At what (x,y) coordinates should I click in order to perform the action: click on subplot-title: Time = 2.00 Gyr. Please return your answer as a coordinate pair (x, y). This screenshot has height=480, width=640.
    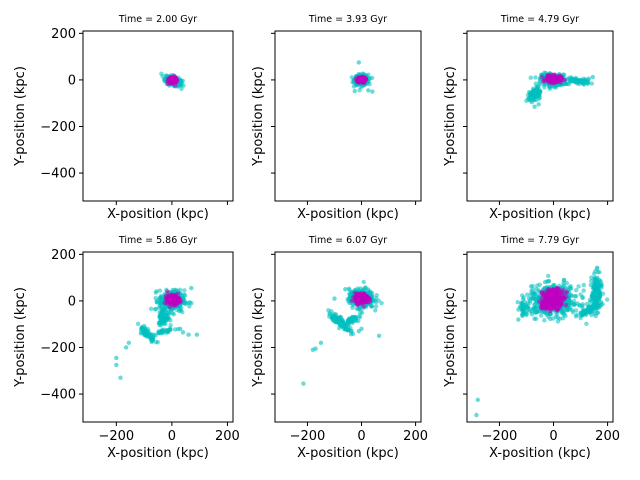
    Looking at the image, I should click on (157, 19).